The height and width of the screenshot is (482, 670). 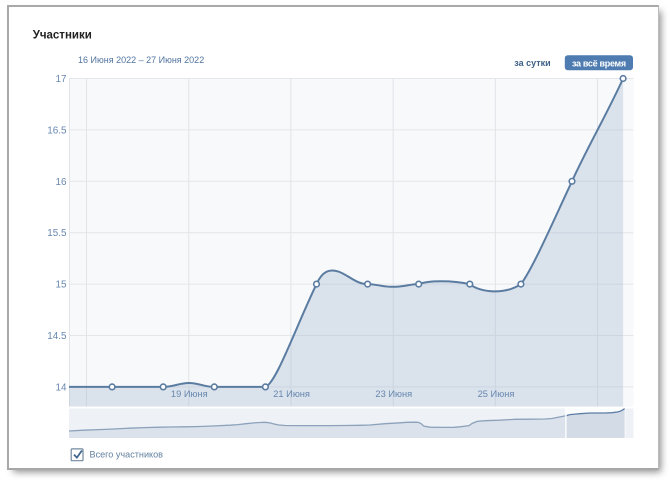 What do you see at coordinates (62, 36) in the screenshot?
I see `svg-text: Участники` at bounding box center [62, 36].